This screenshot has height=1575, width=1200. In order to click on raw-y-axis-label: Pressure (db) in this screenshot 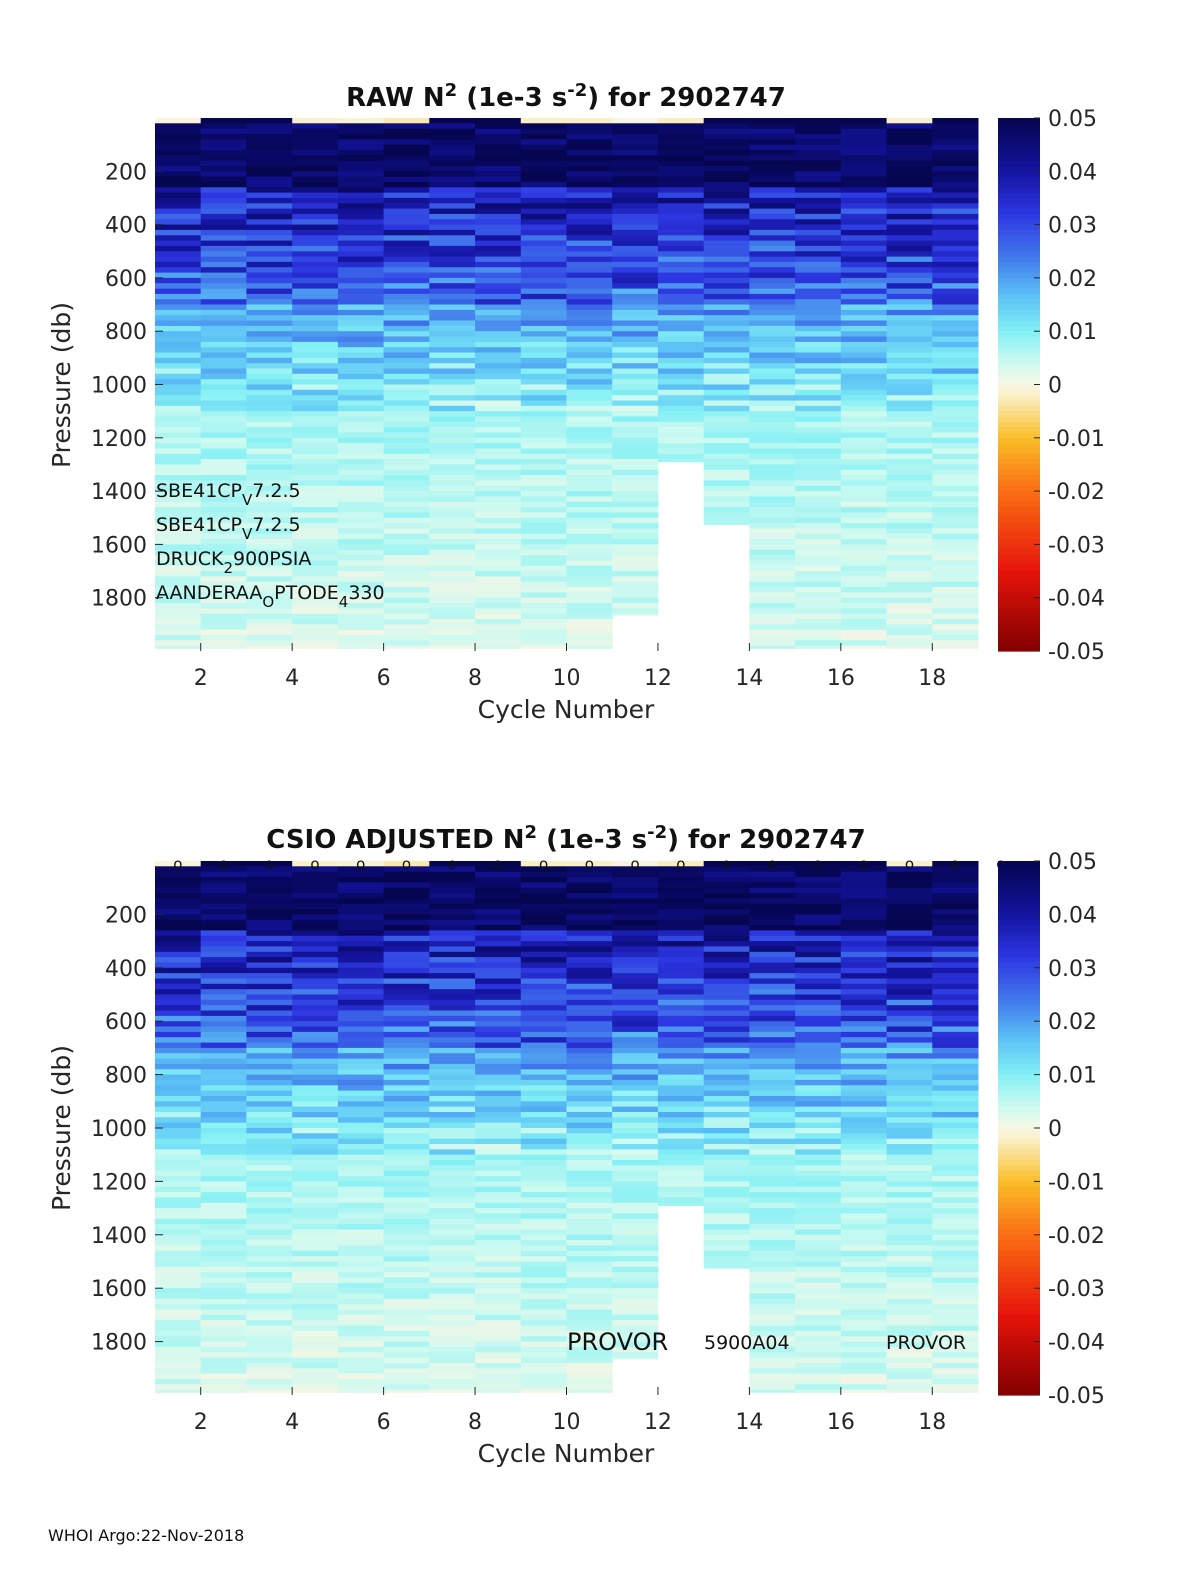, I will do `click(61, 385)`.